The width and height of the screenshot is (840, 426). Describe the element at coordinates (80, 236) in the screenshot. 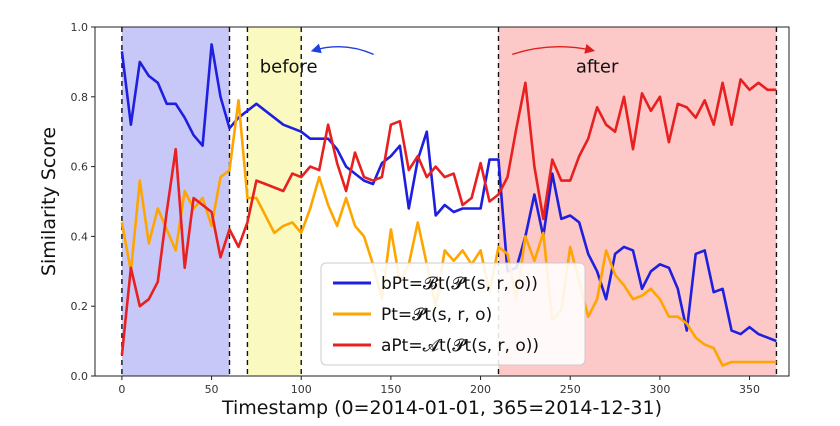

I see `y-tick-label: 0.4` at that location.